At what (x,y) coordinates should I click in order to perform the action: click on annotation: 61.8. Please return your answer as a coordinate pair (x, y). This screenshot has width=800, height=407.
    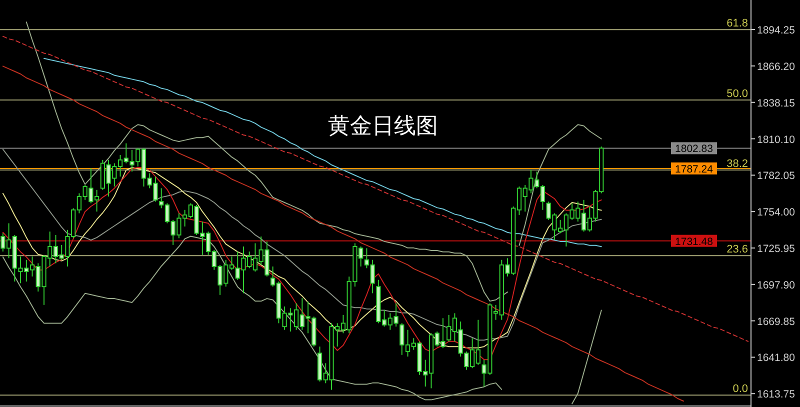
    Looking at the image, I should click on (737, 24).